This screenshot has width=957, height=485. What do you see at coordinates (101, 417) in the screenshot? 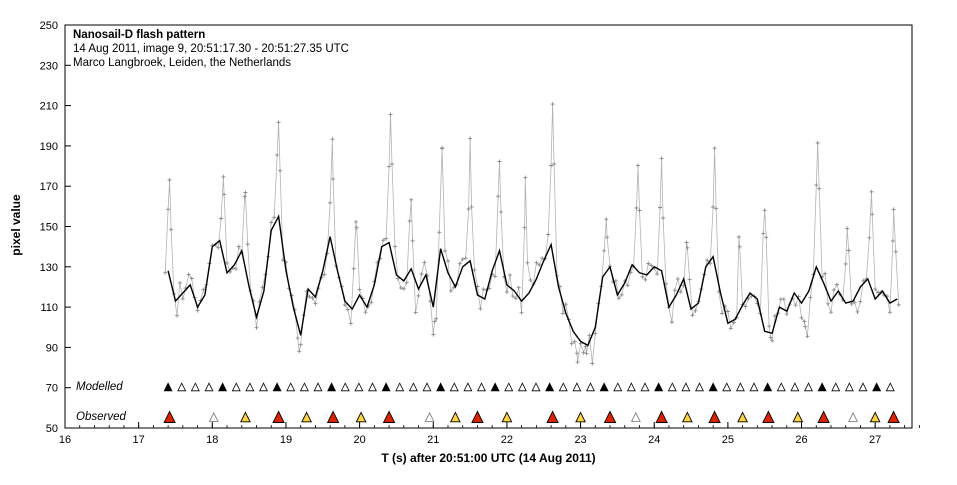
I see `observed-row-label: Observed` at bounding box center [101, 417].